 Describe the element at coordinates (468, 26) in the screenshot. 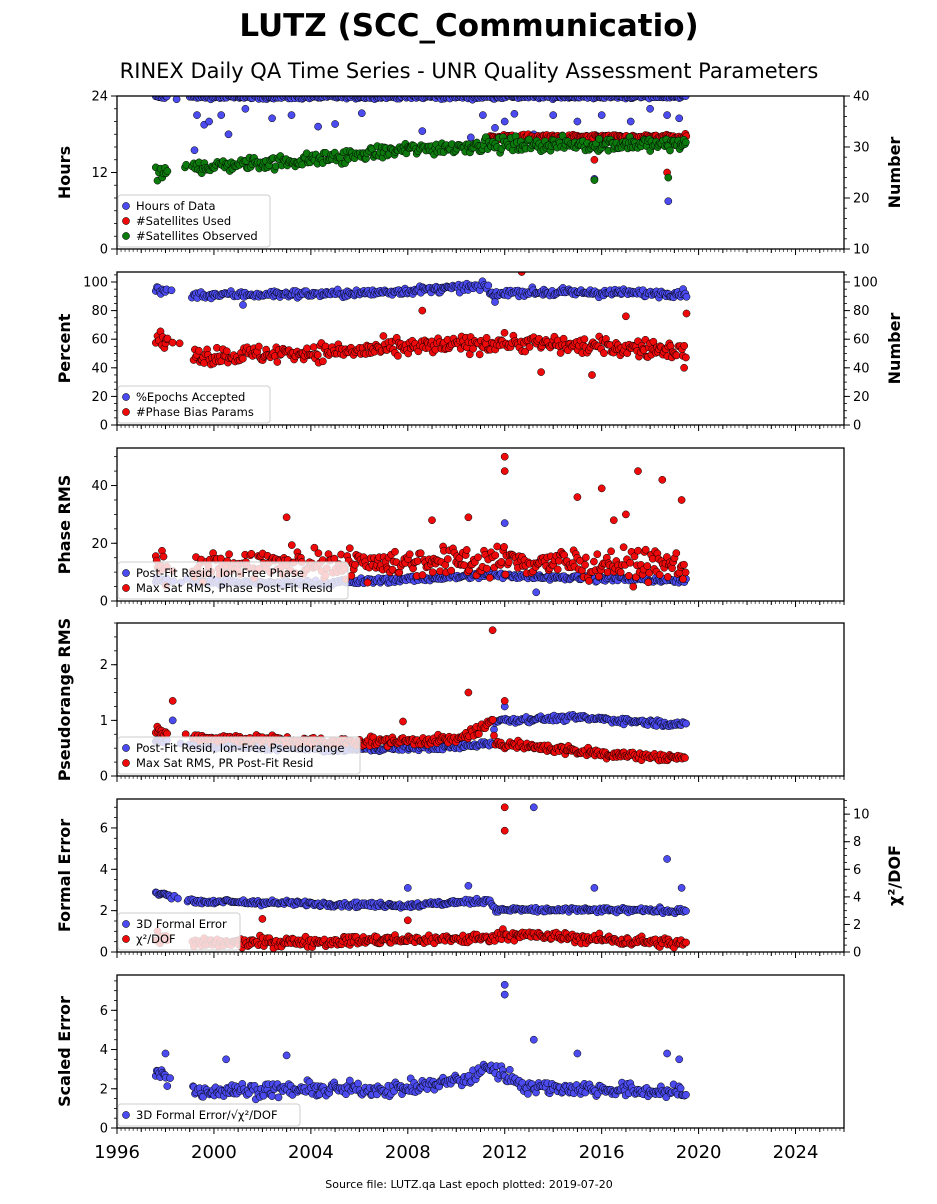

I see `figure-title: LUTZ (SCC_Communicatio)` at that location.